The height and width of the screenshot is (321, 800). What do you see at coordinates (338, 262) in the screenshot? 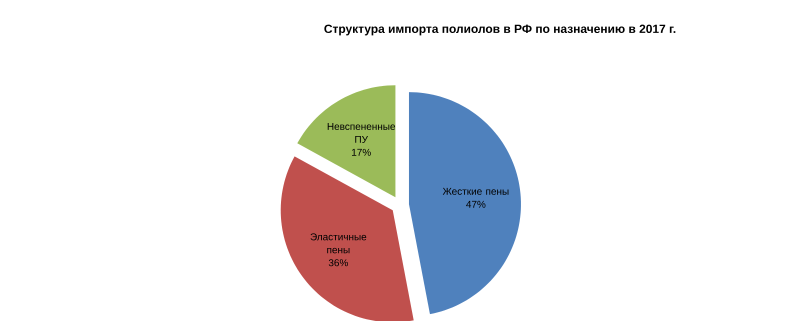
I see `data-label: 36%` at bounding box center [338, 262].